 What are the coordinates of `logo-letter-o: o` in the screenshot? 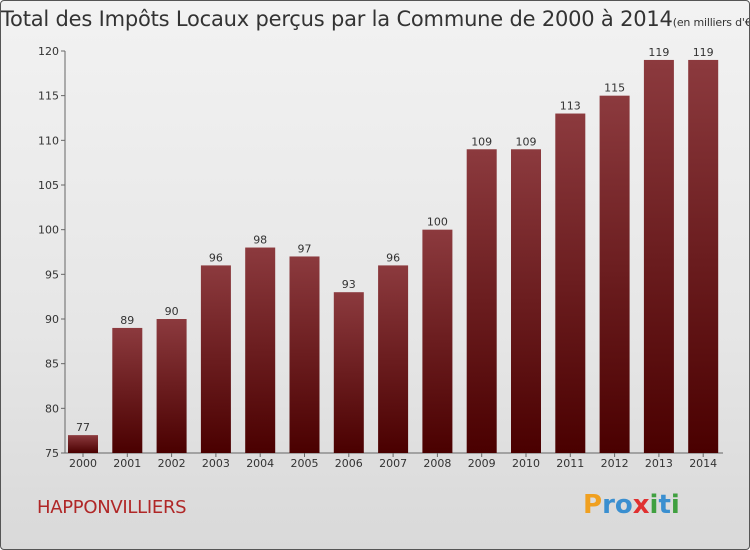 It's located at (623, 505).